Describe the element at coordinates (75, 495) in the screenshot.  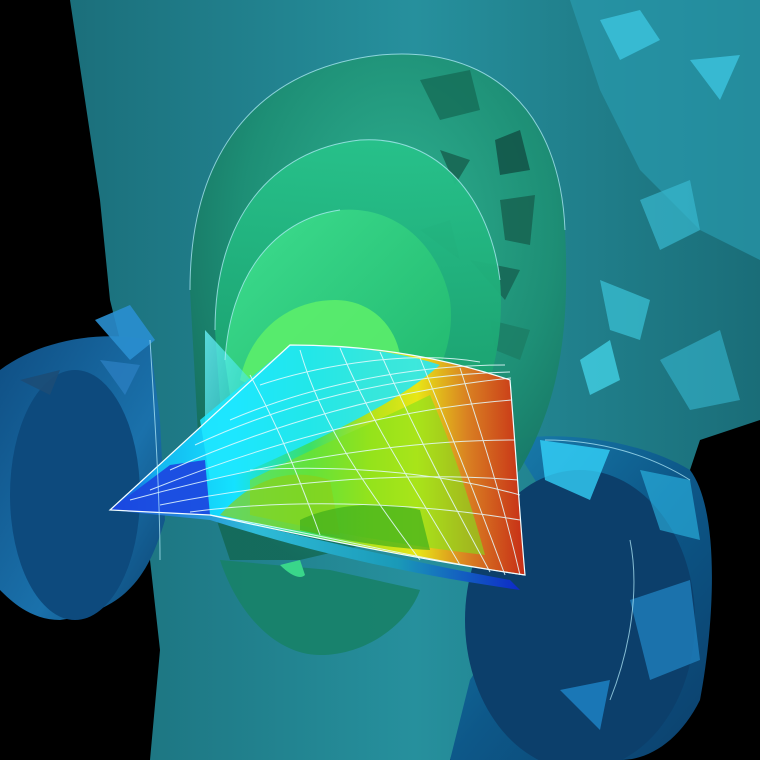
I see `left-branch-opening` at that location.